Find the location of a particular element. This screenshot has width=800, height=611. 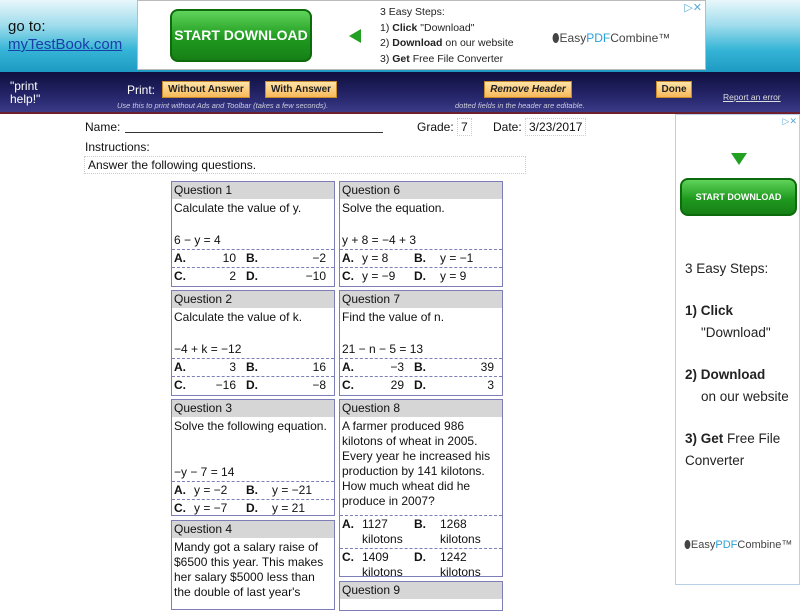

step-1: 1) Click "Download" is located at coordinates (427, 27).